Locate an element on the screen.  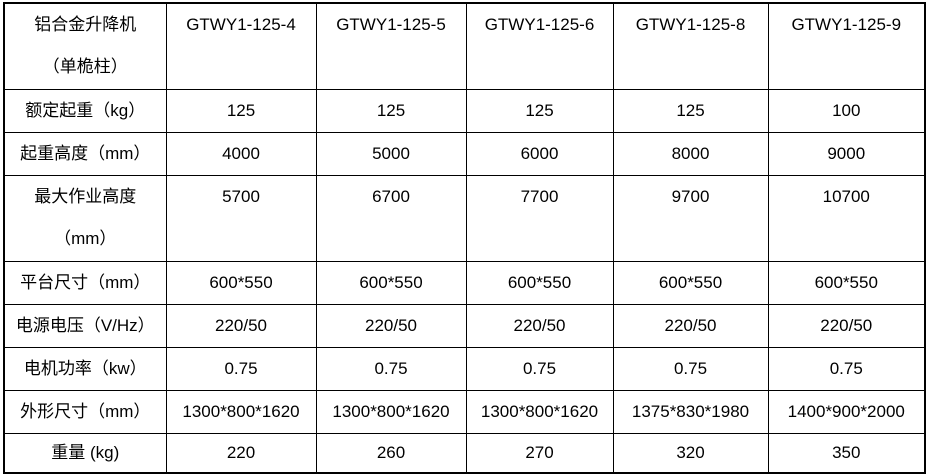
spec-label-cell: 平台尺寸（mm） is located at coordinates (85, 283).